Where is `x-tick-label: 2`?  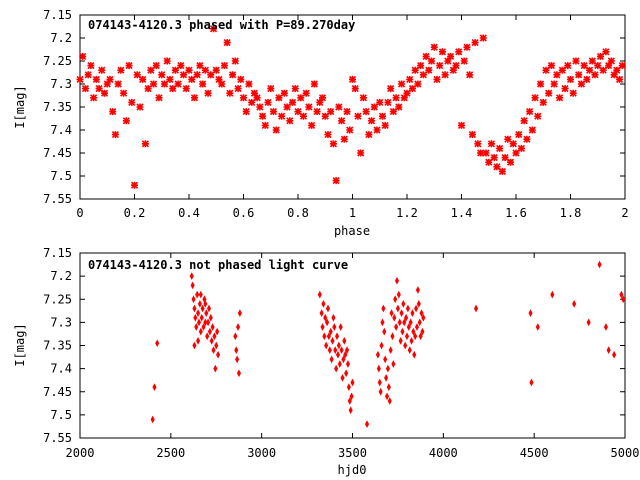
x-tick-label: 2 is located at coordinates (624, 213).